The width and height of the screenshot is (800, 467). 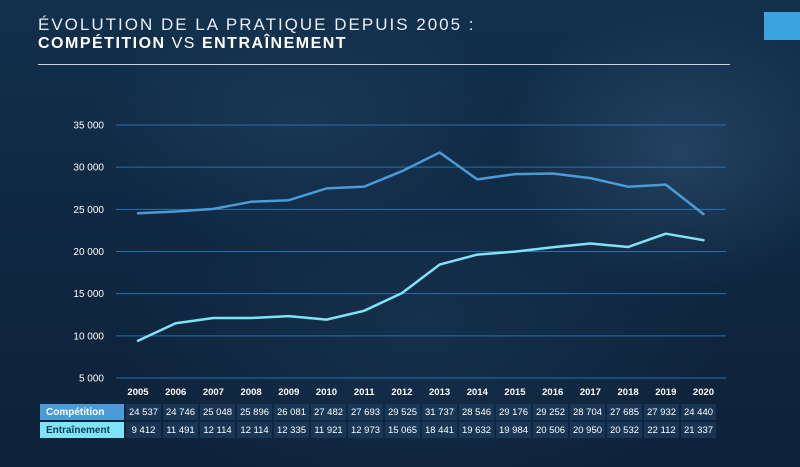 I want to click on y-tick-label: 20 000, so click(x=88, y=252).